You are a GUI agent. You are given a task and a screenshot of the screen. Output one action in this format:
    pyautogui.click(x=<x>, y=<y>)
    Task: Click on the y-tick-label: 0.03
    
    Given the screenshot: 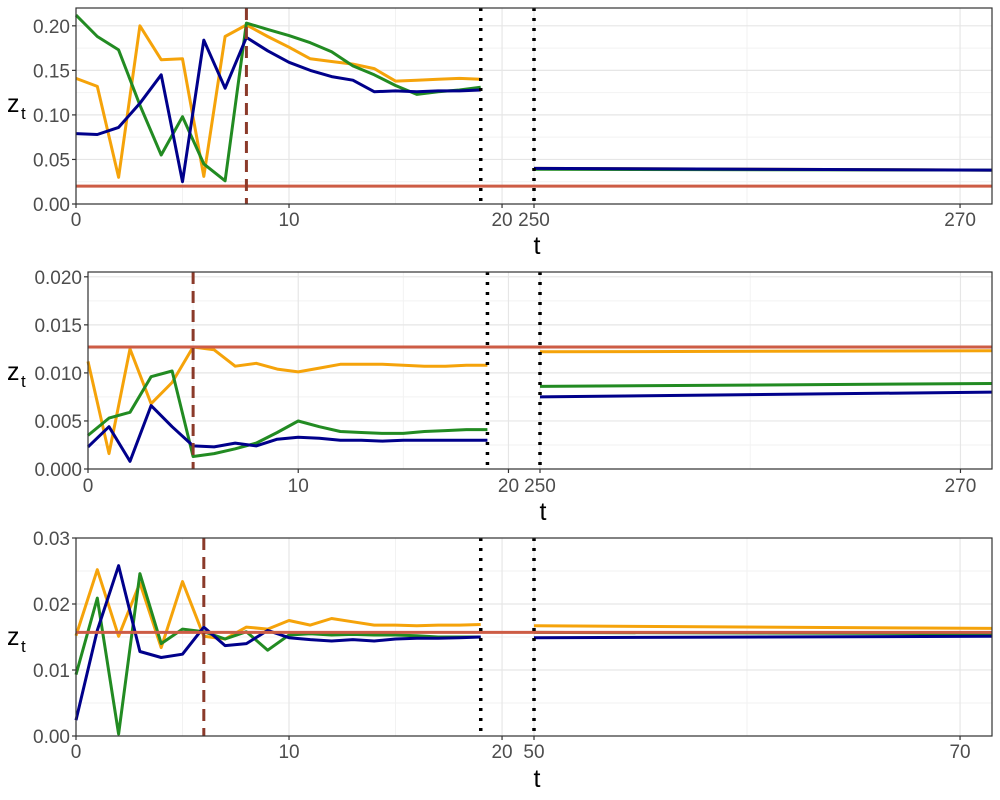 What is the action you would take?
    pyautogui.click(x=51, y=539)
    